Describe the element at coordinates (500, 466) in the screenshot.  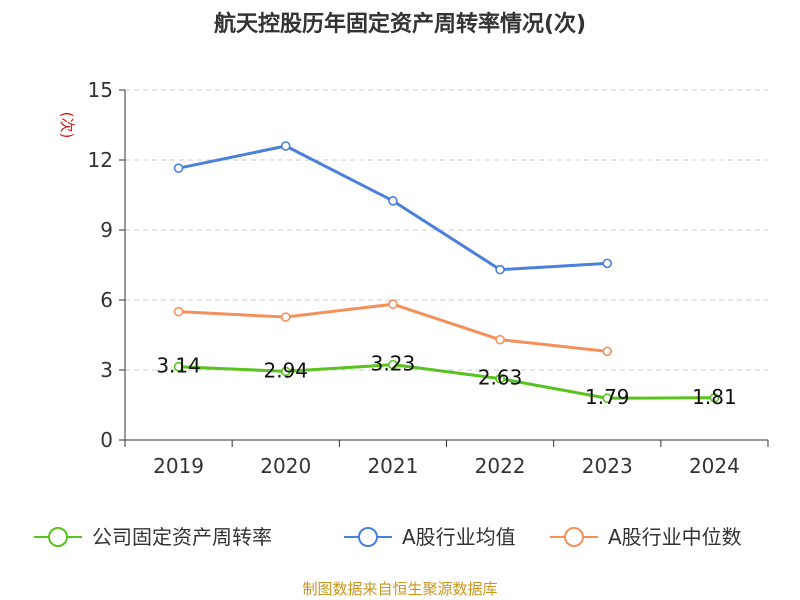
I see `x-tick-label: 2022` at that location.